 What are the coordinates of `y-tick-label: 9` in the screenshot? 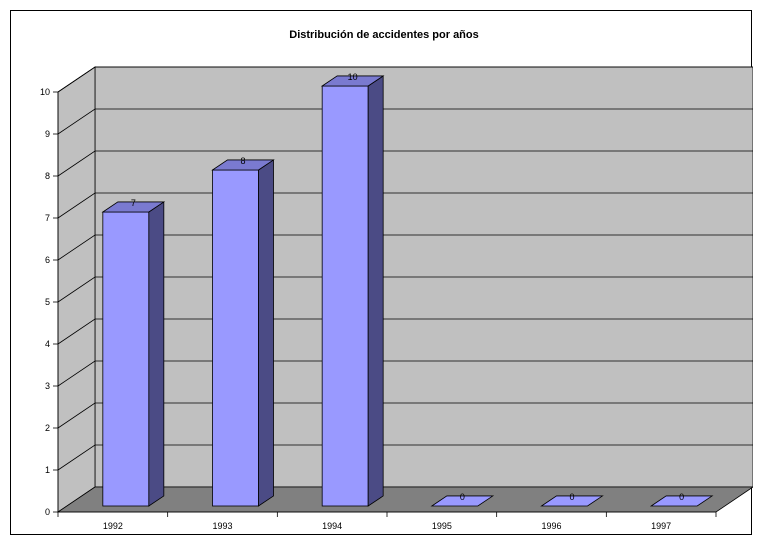 It's located at (47, 134).